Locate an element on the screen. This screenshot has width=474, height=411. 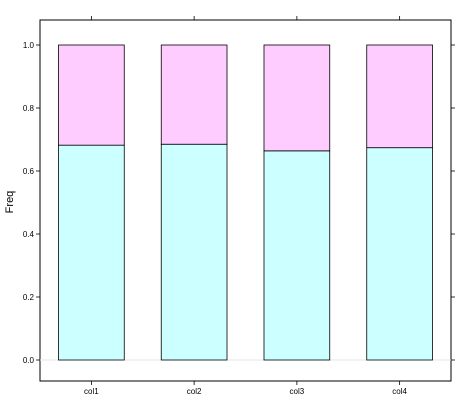
y-tick-label: 0.2 is located at coordinates (29, 297).